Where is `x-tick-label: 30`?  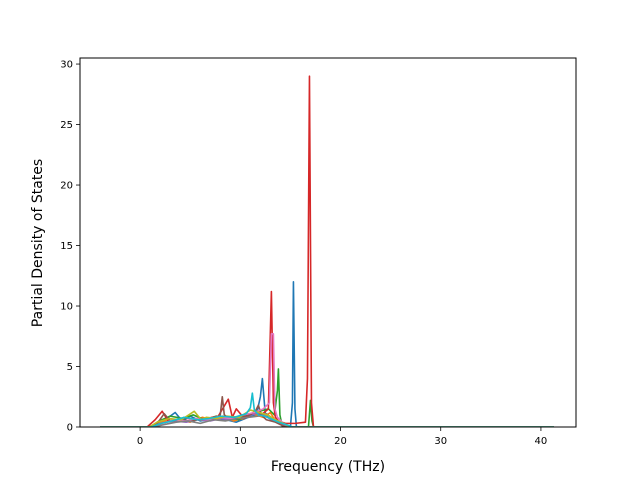
x-tick-label: 30 is located at coordinates (440, 441).